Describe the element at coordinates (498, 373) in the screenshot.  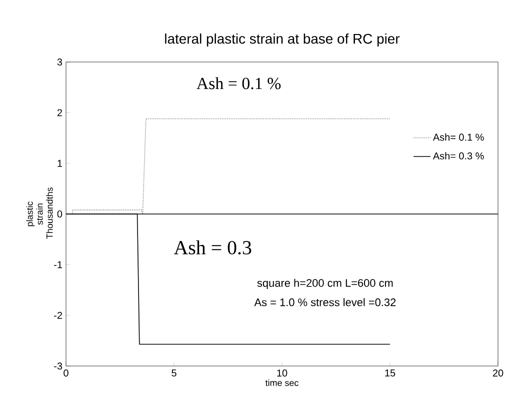
I see `x-tick-label: 20` at that location.